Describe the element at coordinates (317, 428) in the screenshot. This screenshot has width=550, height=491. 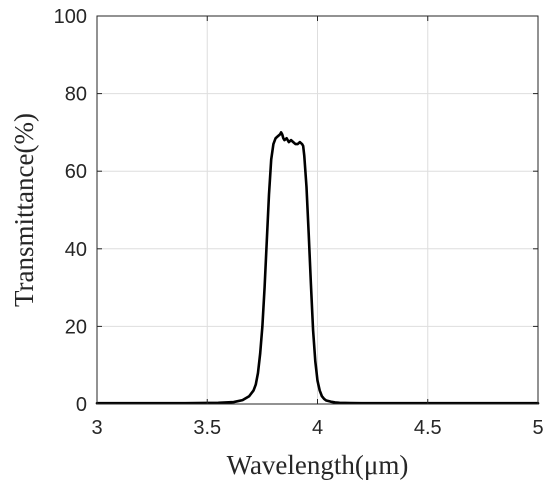
I see `x-tick-label: 4` at that location.